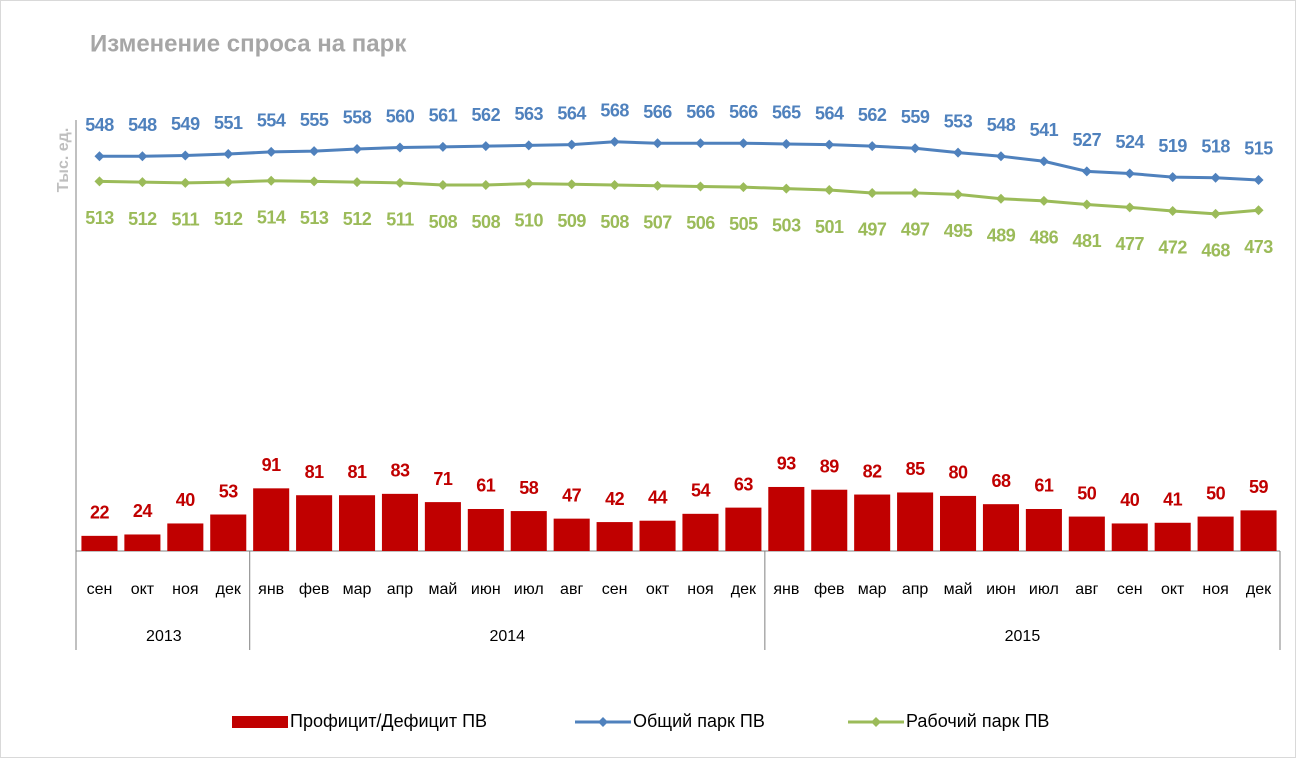 This screenshot has width=1296, height=758. What do you see at coordinates (186, 500) in the screenshot?
I see `data-label: 40` at bounding box center [186, 500].